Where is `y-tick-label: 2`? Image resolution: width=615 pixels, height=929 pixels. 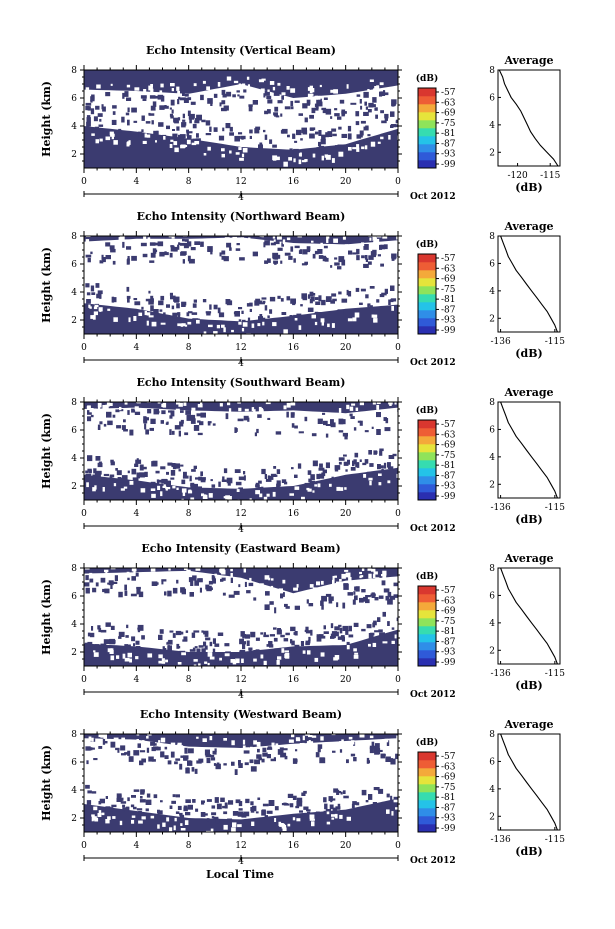 y-tick-label: 2 is located at coordinates (74, 321).